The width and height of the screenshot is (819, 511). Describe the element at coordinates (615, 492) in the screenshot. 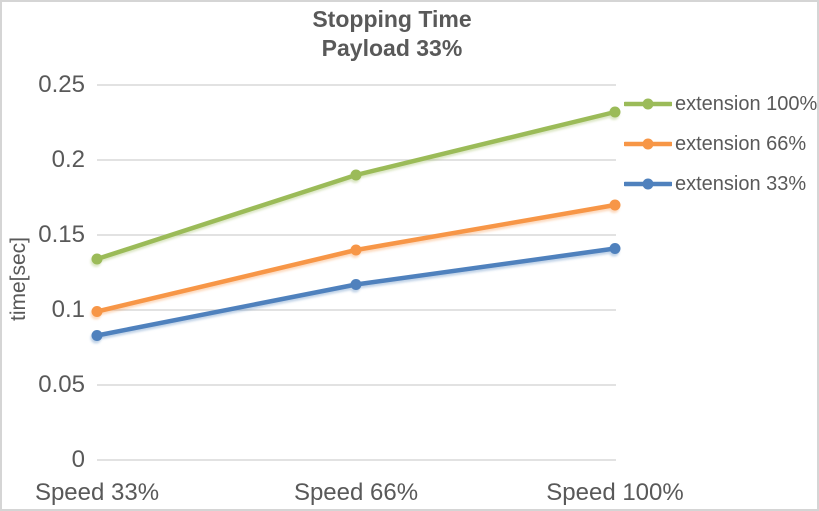

I see `x-axis-label: Speed 100%` at that location.